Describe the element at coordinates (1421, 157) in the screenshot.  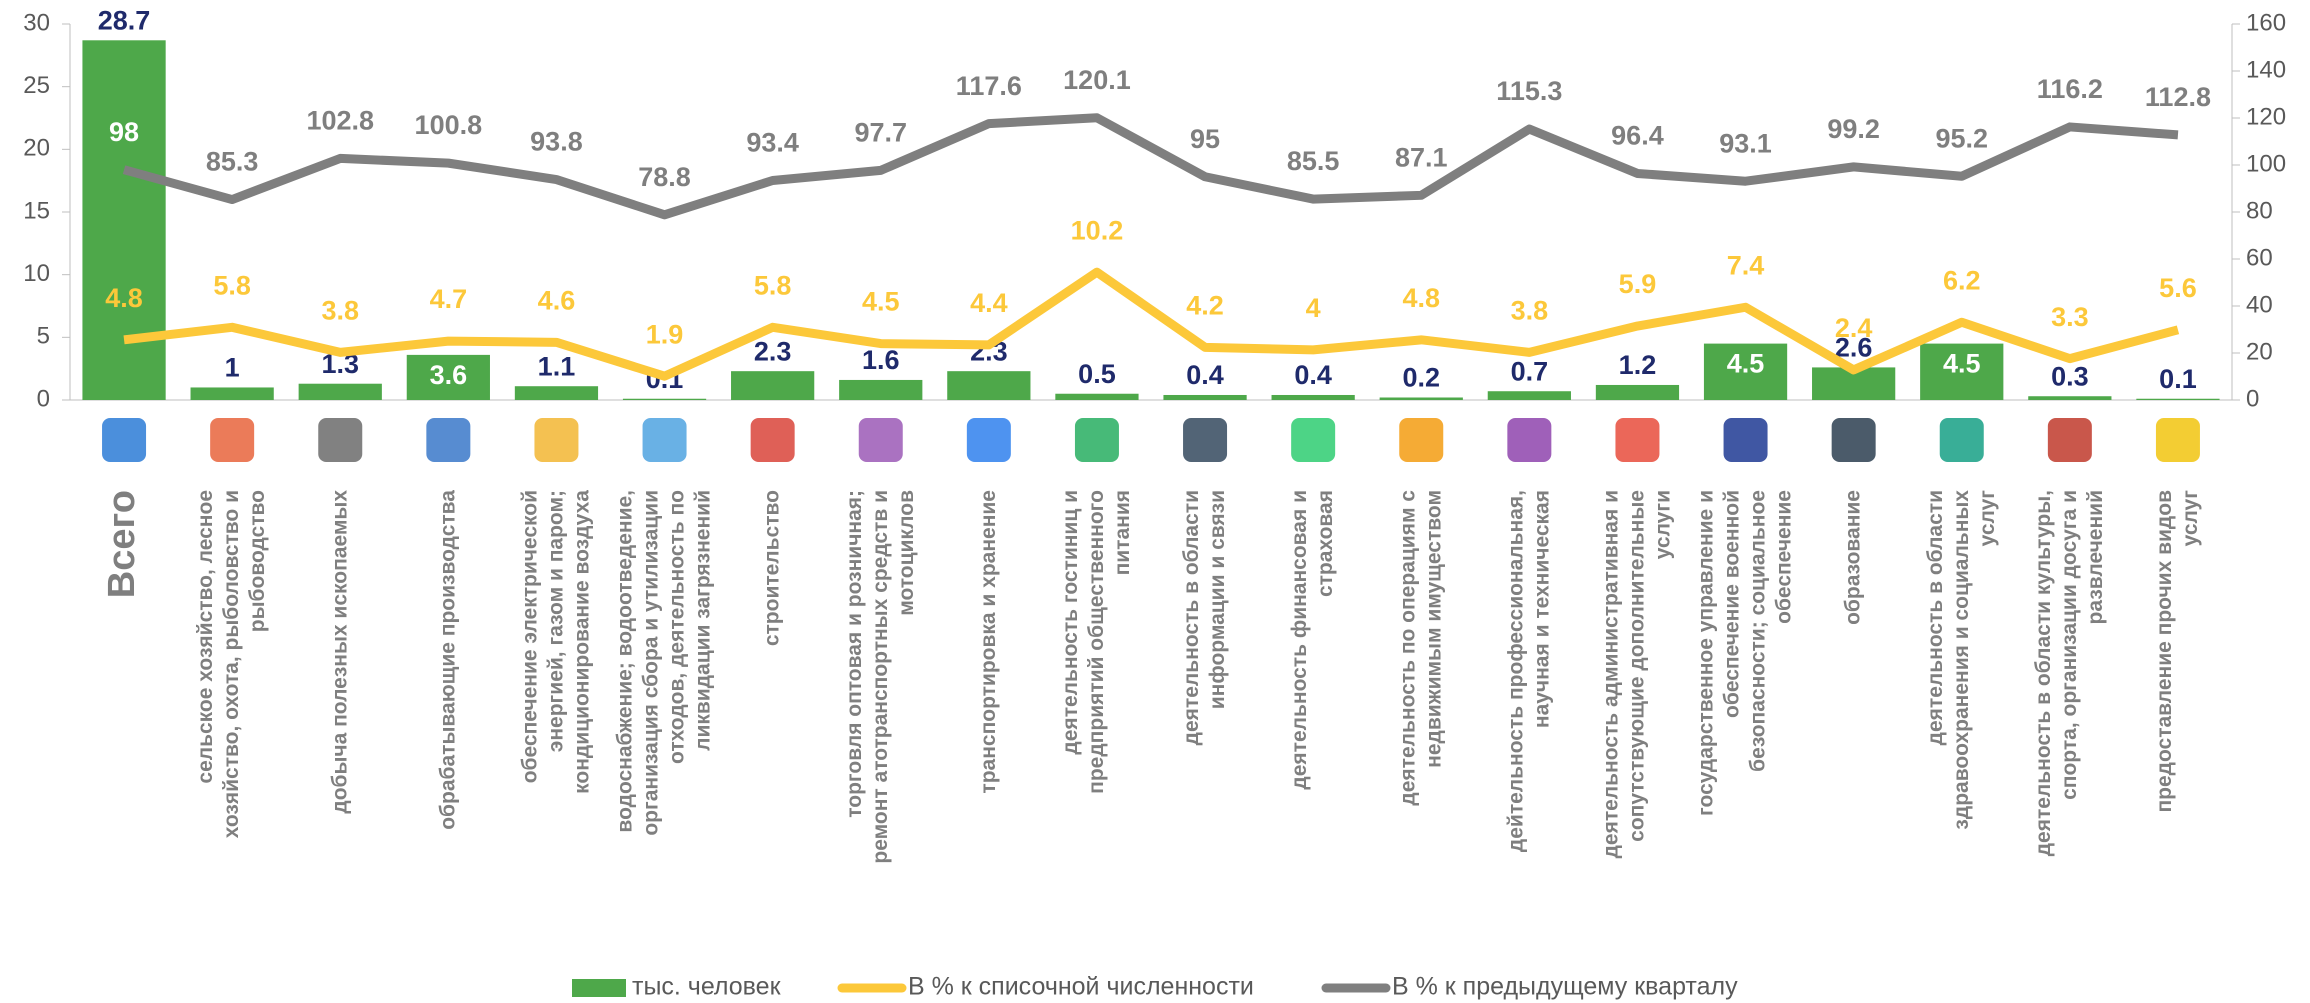
I see `line-value-label: 87.1` at that location.